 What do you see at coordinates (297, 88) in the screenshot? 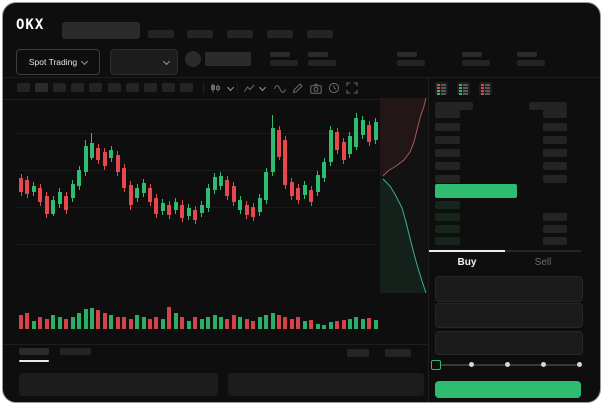
I see `pencil-draw-icon` at bounding box center [297, 88].